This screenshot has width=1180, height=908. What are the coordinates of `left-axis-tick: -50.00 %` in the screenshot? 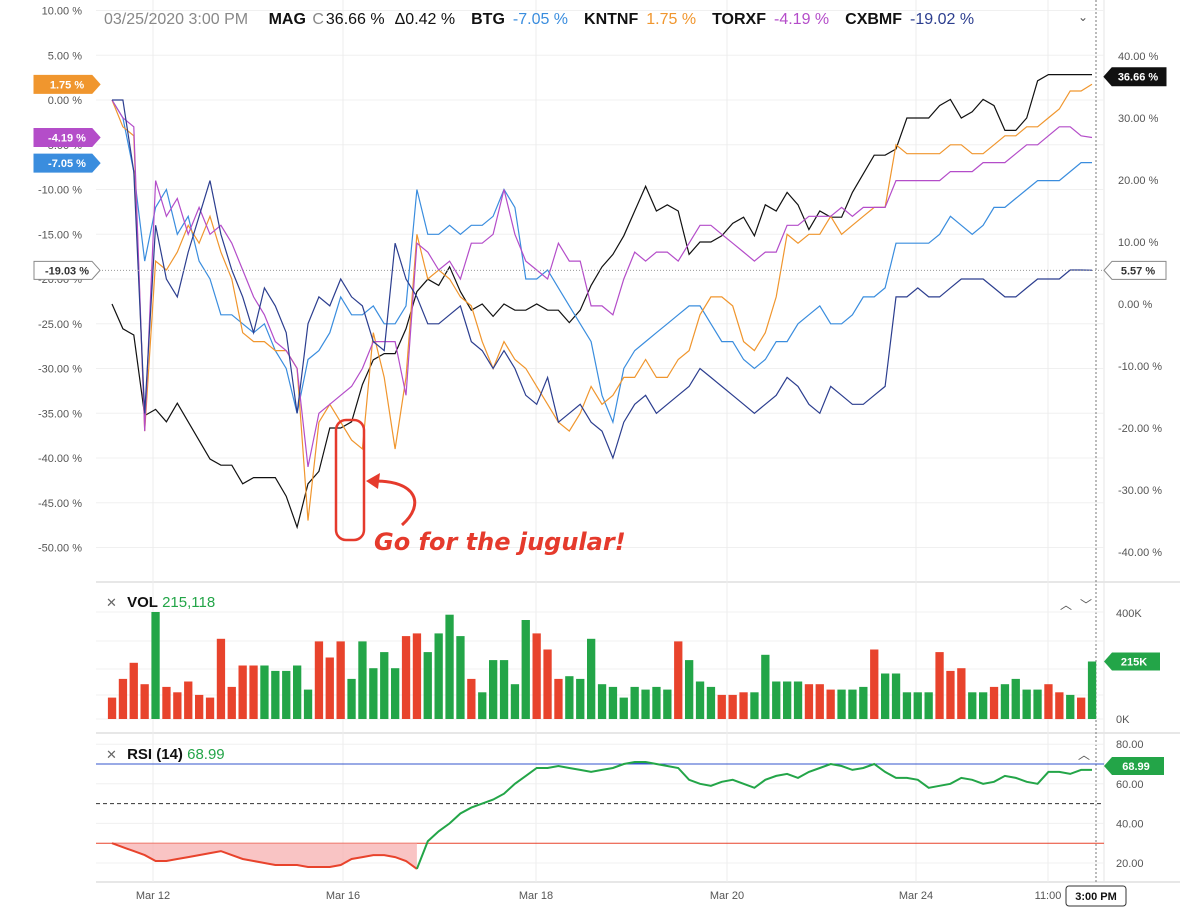 It's located at (60, 549).